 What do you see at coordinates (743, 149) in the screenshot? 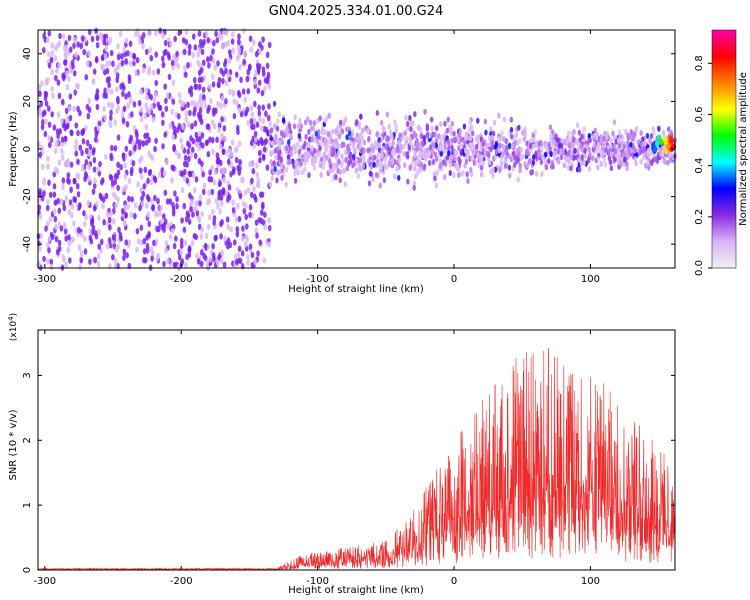
I see `colorbar-label: Normalized spectral amplitude` at bounding box center [743, 149].